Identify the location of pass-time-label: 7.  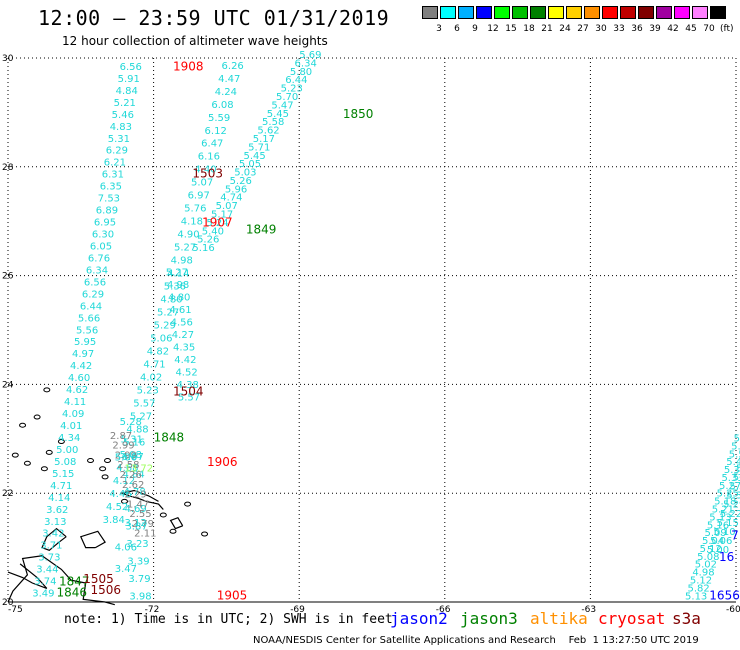
(735, 535).